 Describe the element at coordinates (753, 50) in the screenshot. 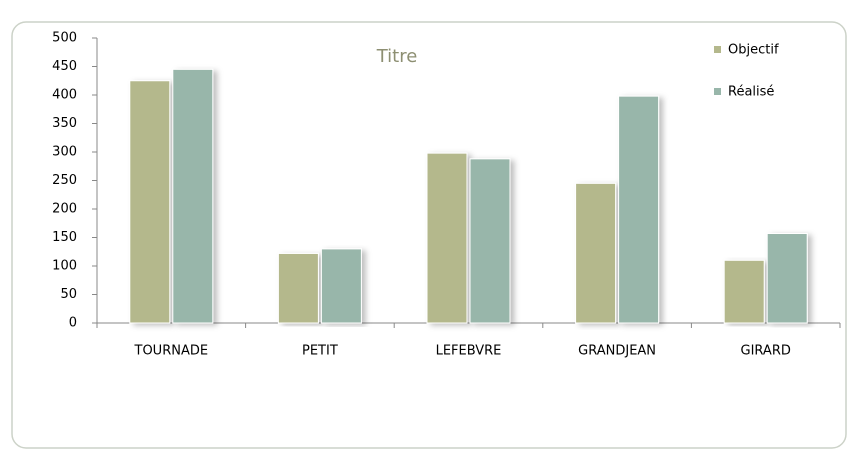

I see `legend-label: Objectif` at that location.